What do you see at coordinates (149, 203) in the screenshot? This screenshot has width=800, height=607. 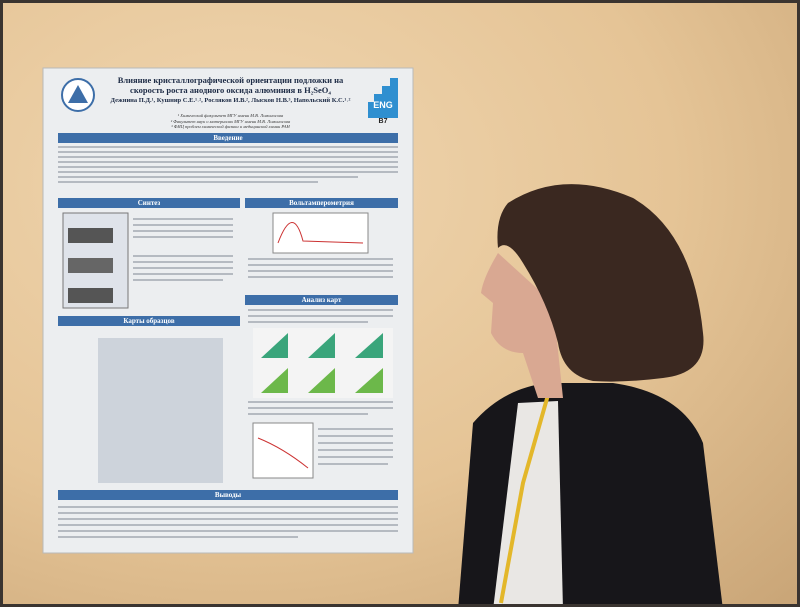 I see `section-heading: Синтез` at bounding box center [149, 203].